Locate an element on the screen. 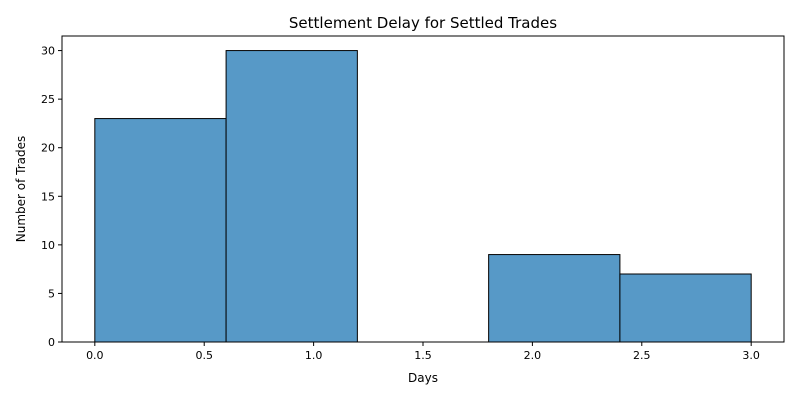 The width and height of the screenshot is (800, 400). x-axis-ticks: 0.0 0.5 1.0 1.5 2.0 2.5 3.0 is located at coordinates (423, 352).